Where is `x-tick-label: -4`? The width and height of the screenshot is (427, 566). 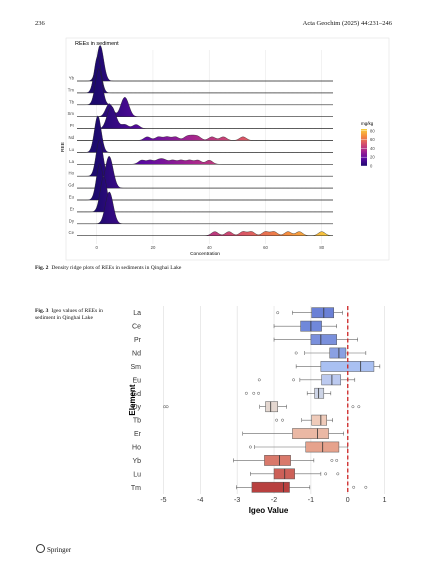 x-tick-label: -4 is located at coordinates (200, 500).